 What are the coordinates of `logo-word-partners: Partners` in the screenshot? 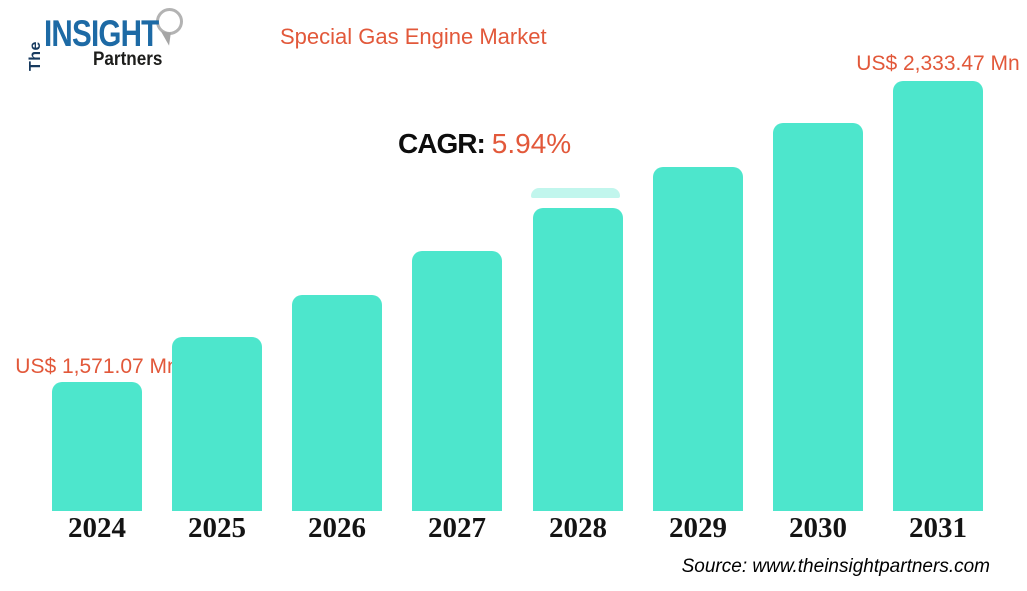 It's located at (128, 59).